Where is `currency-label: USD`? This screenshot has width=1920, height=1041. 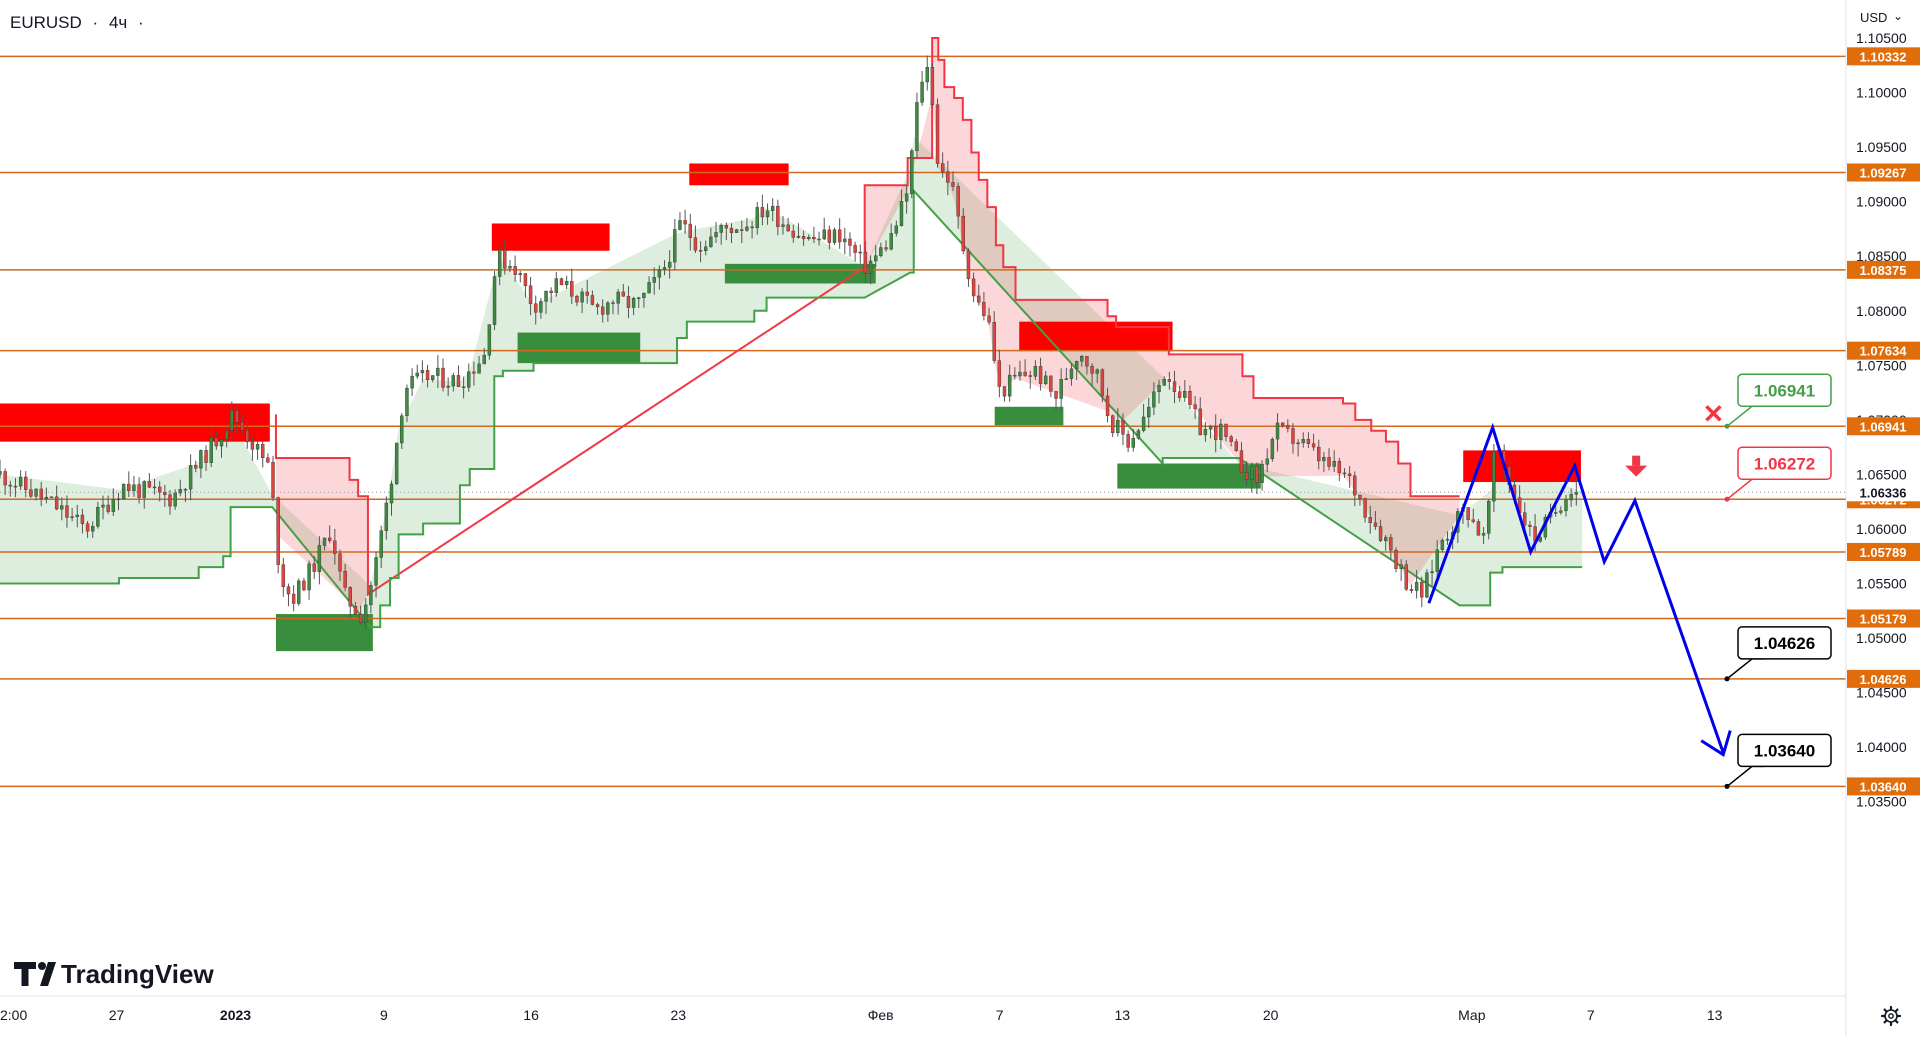
currency-label: USD is located at coordinates (1873, 17).